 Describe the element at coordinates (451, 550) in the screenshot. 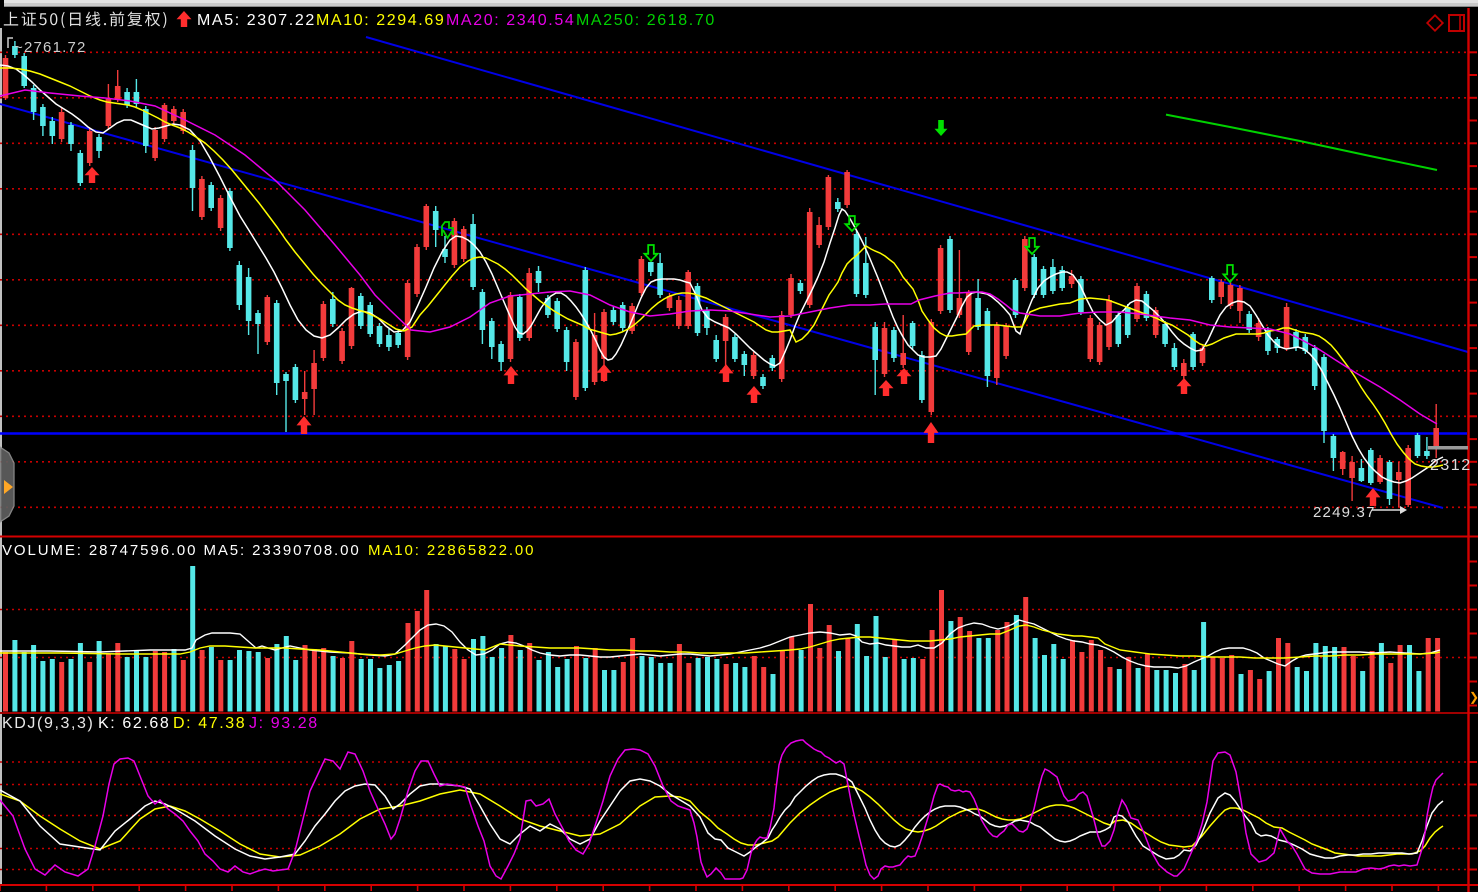

I see `svg-text: MA10: 22865822.00` at that location.